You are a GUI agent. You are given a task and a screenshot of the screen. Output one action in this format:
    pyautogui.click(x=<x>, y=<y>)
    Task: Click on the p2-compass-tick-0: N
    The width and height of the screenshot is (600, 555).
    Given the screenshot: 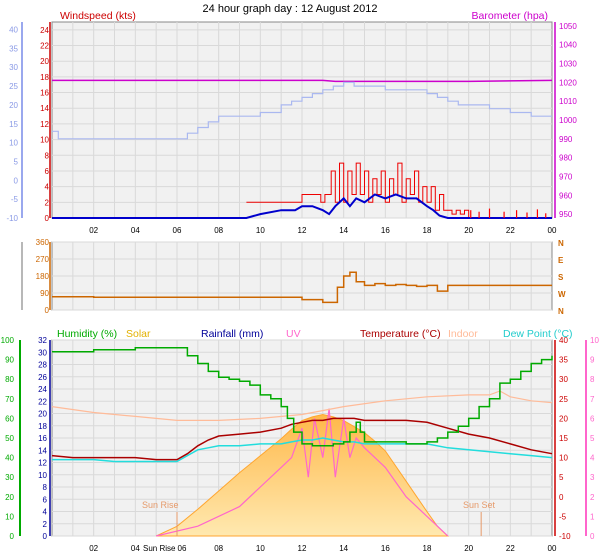 What is the action you would take?
    pyautogui.click(x=561, y=311)
    